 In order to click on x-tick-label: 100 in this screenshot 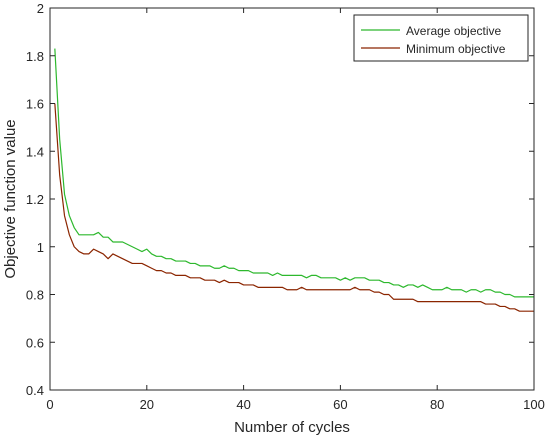, I will do `click(534, 404)`.